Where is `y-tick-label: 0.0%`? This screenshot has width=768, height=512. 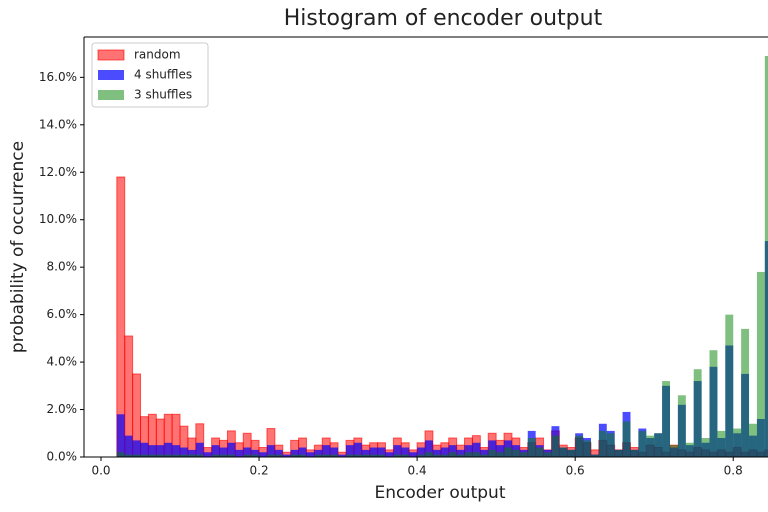
y-tick-label: 0.0% is located at coordinates (62, 457).